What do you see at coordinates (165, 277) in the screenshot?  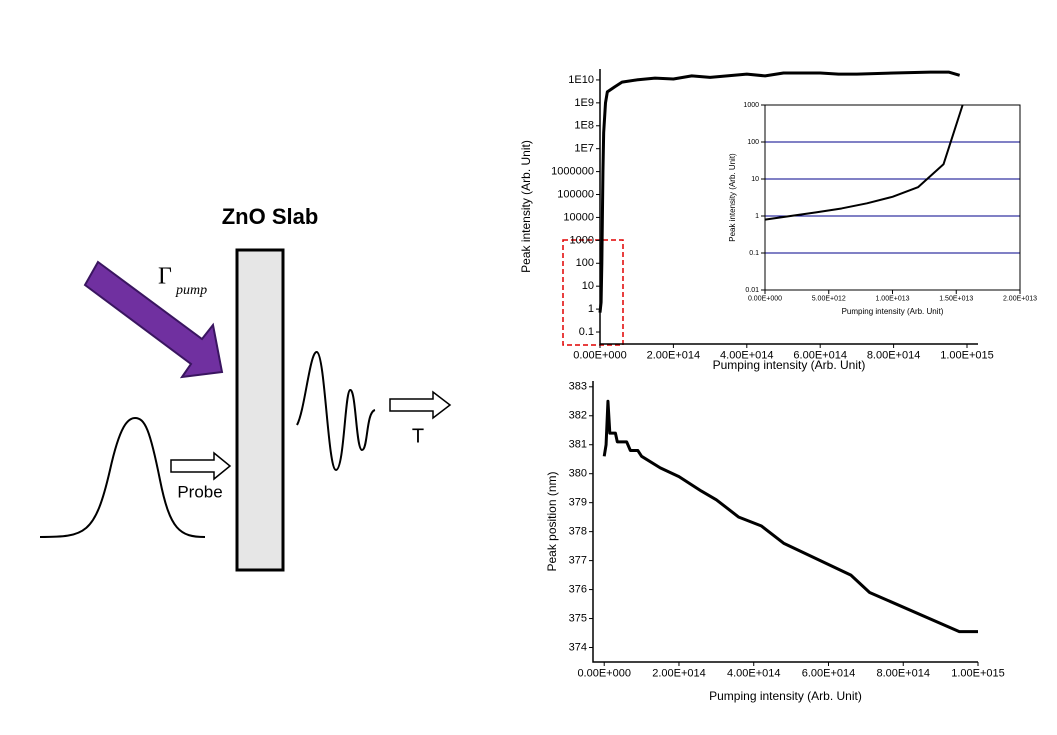 I see `pump-label: Γ` at bounding box center [165, 277].